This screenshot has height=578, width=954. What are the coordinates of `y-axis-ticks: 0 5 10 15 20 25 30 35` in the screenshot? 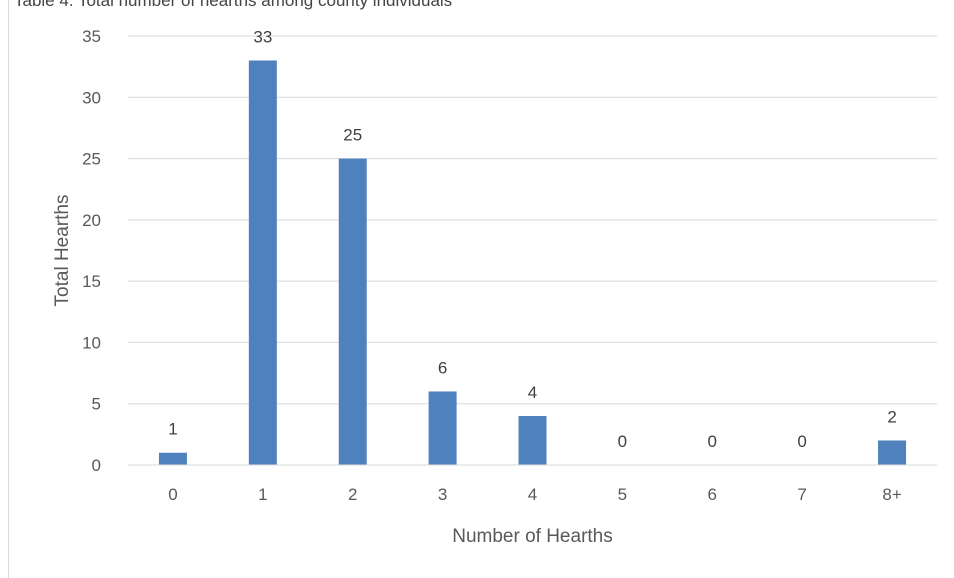 It's located at (91, 251).